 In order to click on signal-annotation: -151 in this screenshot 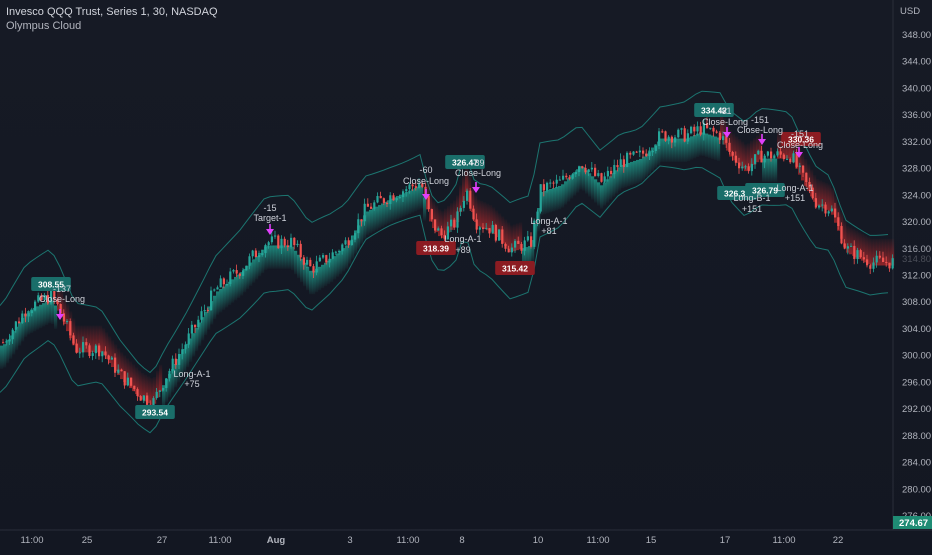, I will do `click(800, 134)`.